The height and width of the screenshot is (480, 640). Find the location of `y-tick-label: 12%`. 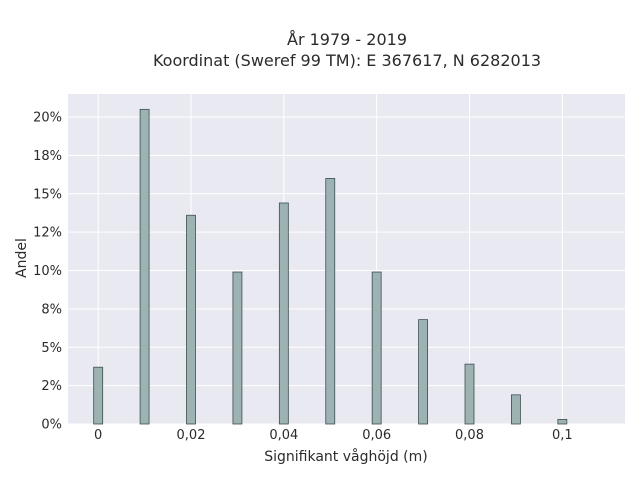

y-tick-label: 12% is located at coordinates (47, 233).